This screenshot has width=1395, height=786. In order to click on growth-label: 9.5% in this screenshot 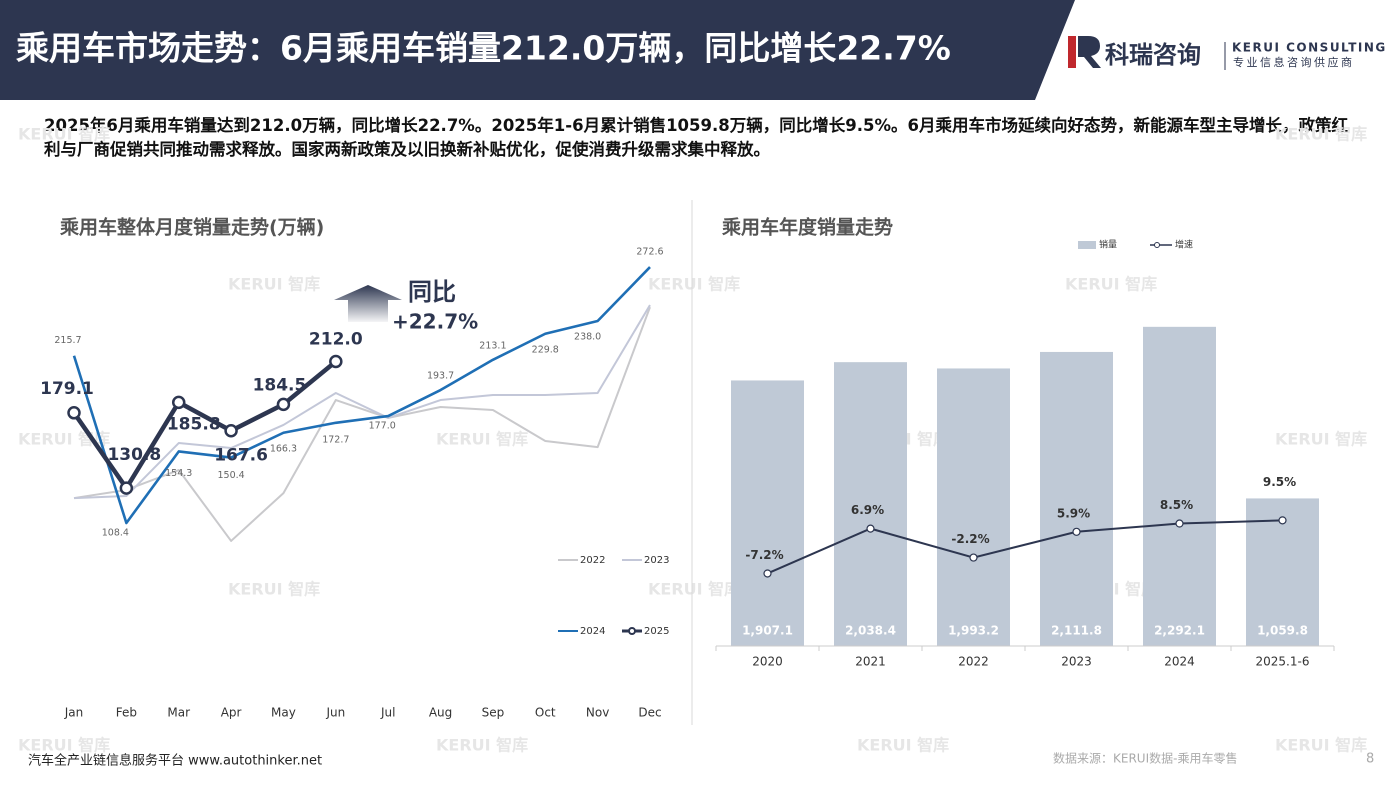, I will do `click(1279, 482)`.